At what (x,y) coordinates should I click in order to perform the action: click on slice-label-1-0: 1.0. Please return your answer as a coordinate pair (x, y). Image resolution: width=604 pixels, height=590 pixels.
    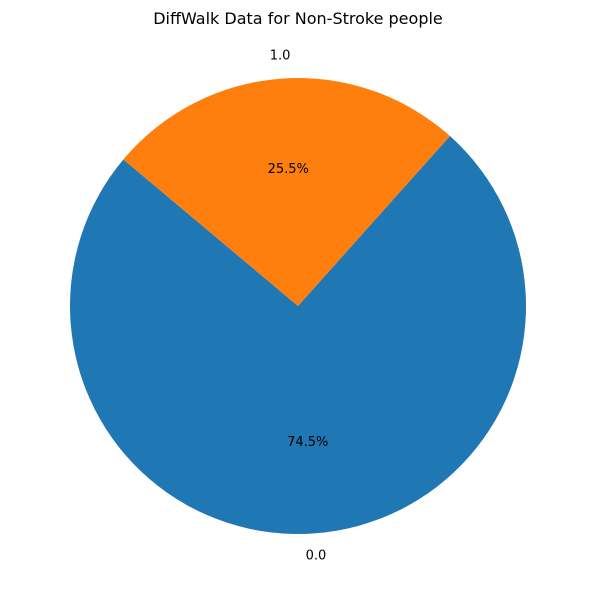
    Looking at the image, I should click on (280, 55).